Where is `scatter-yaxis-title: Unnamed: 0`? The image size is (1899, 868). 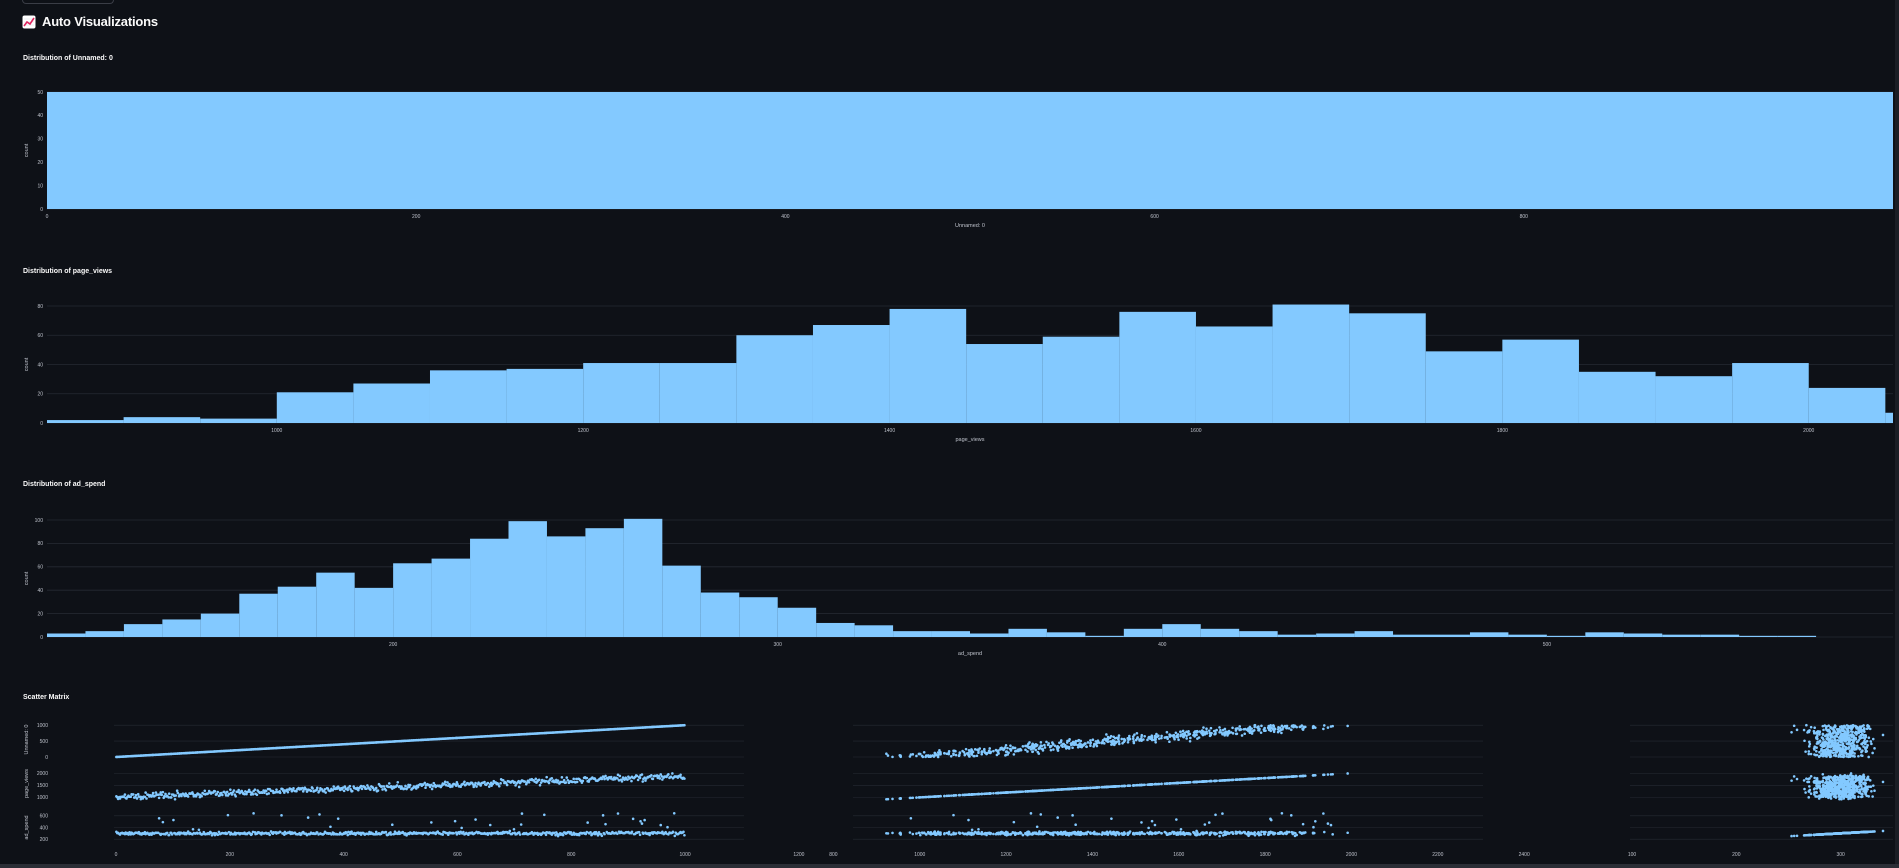 scatter-yaxis-title: Unnamed: 0 is located at coordinates (27, 740).